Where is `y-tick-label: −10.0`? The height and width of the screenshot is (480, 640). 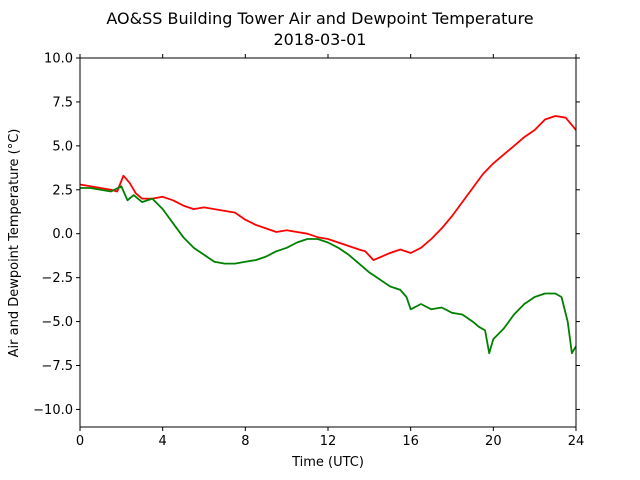
y-tick-label: −10.0 is located at coordinates (53, 410).